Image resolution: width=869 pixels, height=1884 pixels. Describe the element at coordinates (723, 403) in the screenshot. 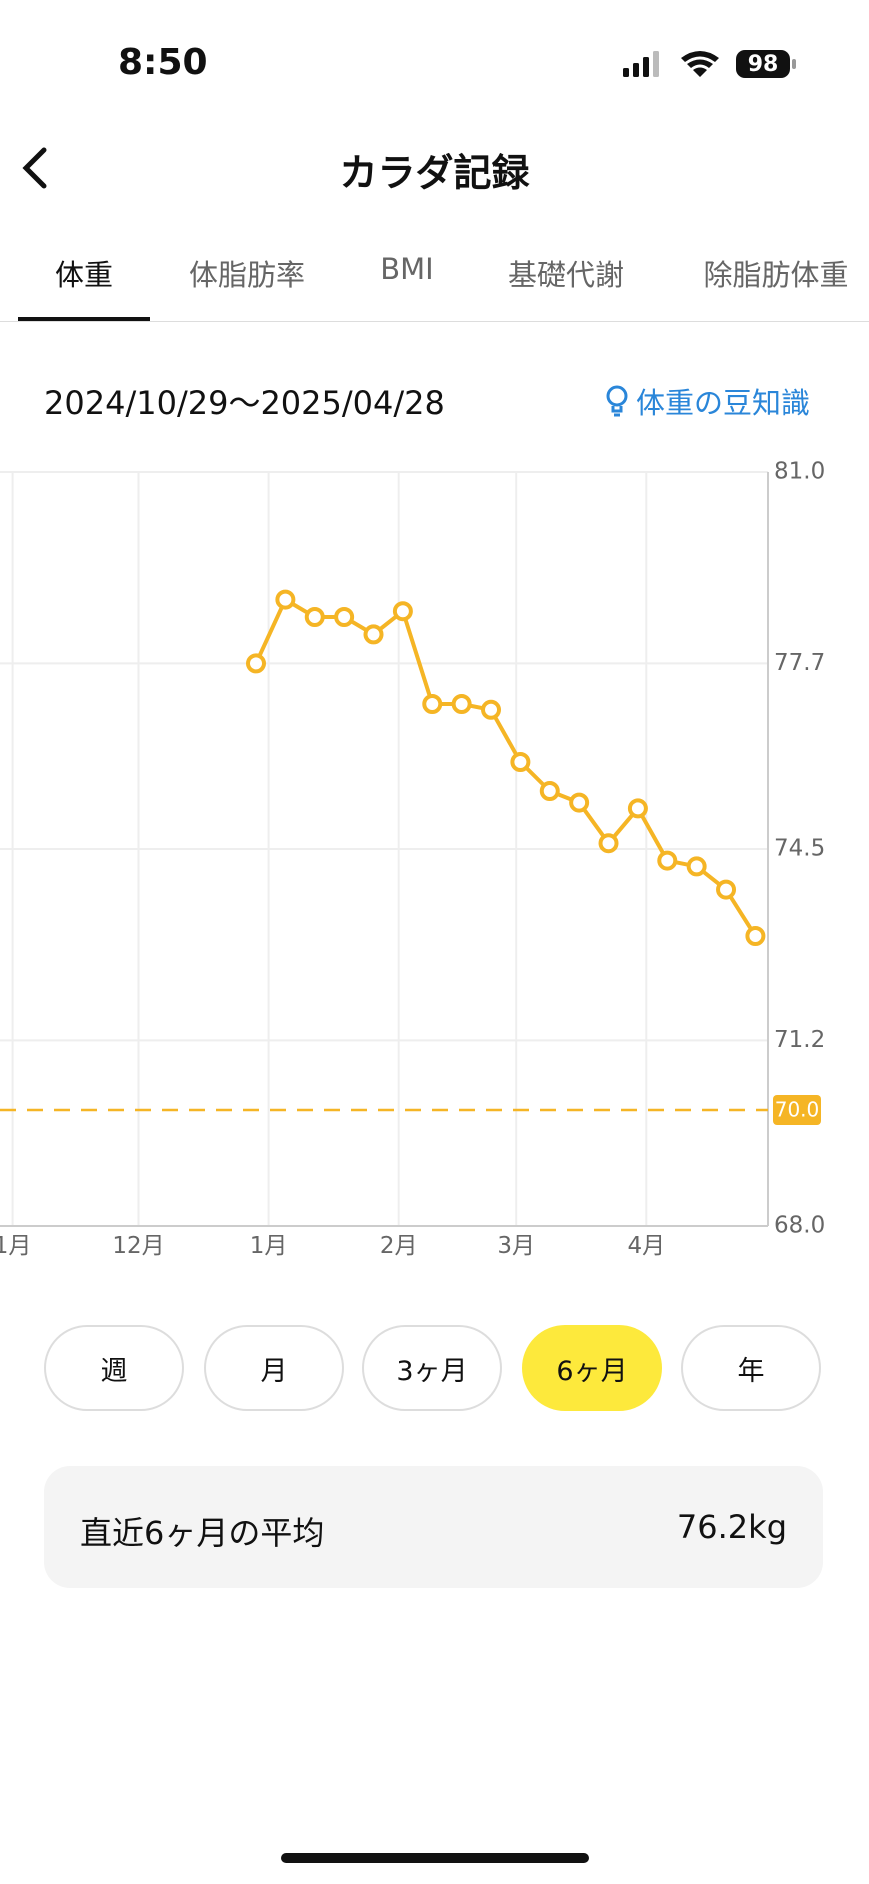

I see `tip-link-text: 体重の豆知識` at that location.